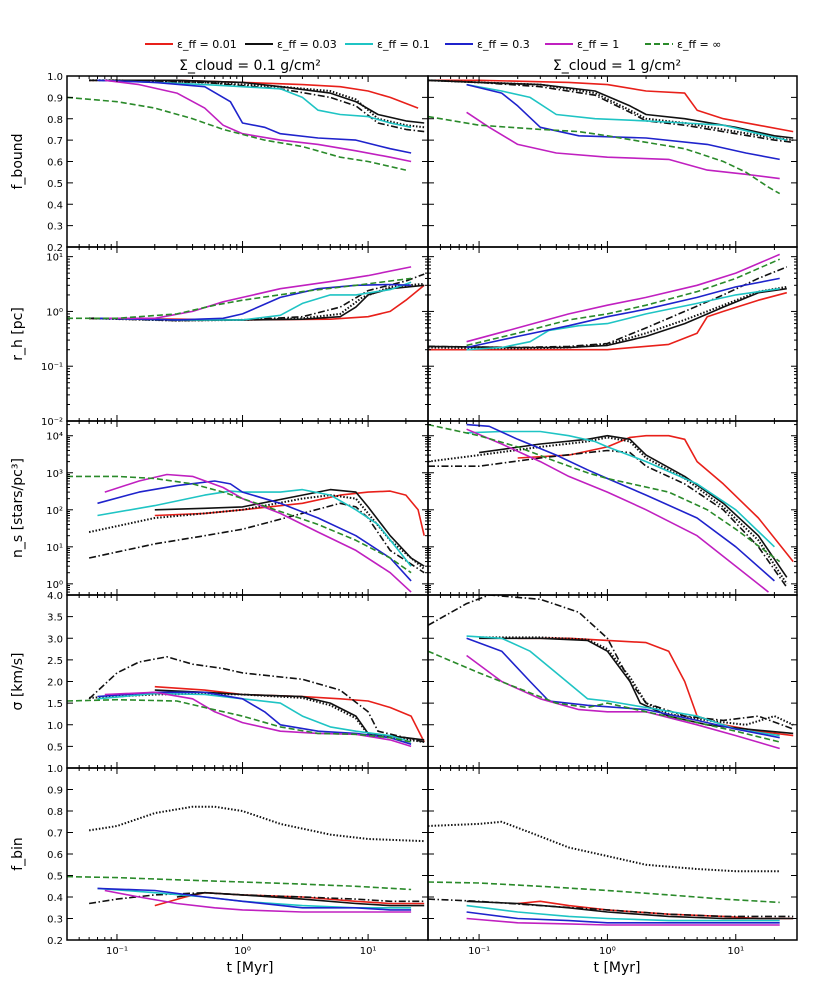  I want to click on legend-label: ε_ff = 0.1, so click(403, 44).